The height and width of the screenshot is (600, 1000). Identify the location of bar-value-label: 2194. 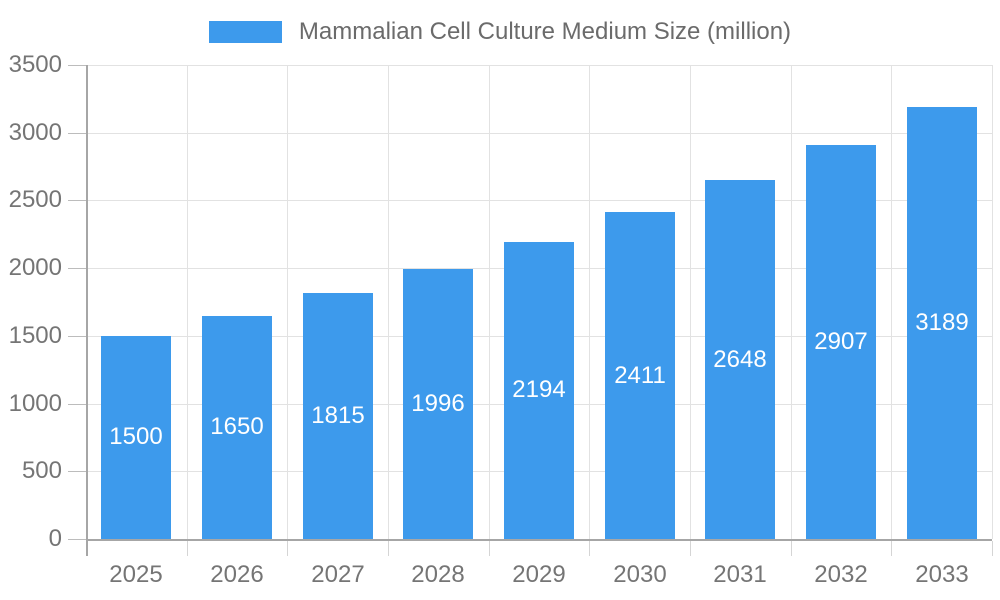
(539, 389).